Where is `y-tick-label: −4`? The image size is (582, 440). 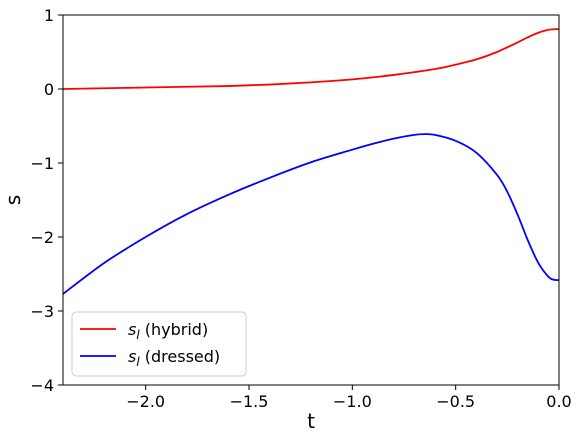
y-tick-label: −4 is located at coordinates (42, 385).